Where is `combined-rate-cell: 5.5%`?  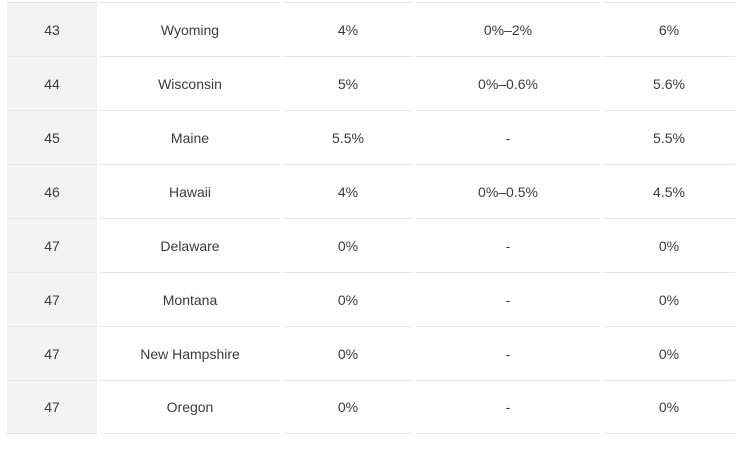
combined-rate-cell: 5.5% is located at coordinates (669, 137).